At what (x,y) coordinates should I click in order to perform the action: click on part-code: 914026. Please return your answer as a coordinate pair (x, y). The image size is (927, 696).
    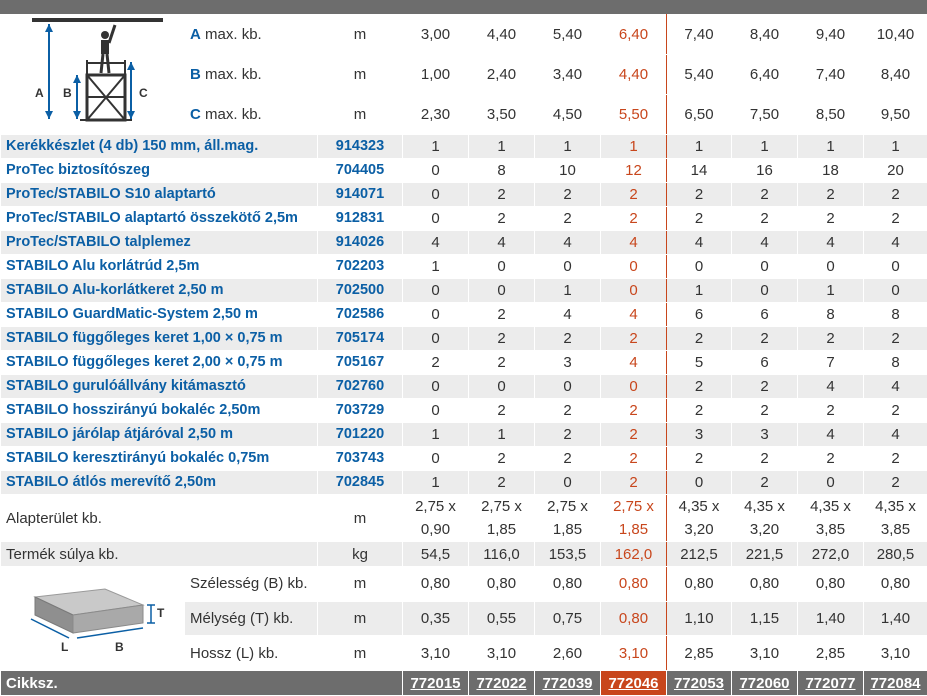
    Looking at the image, I should click on (360, 243).